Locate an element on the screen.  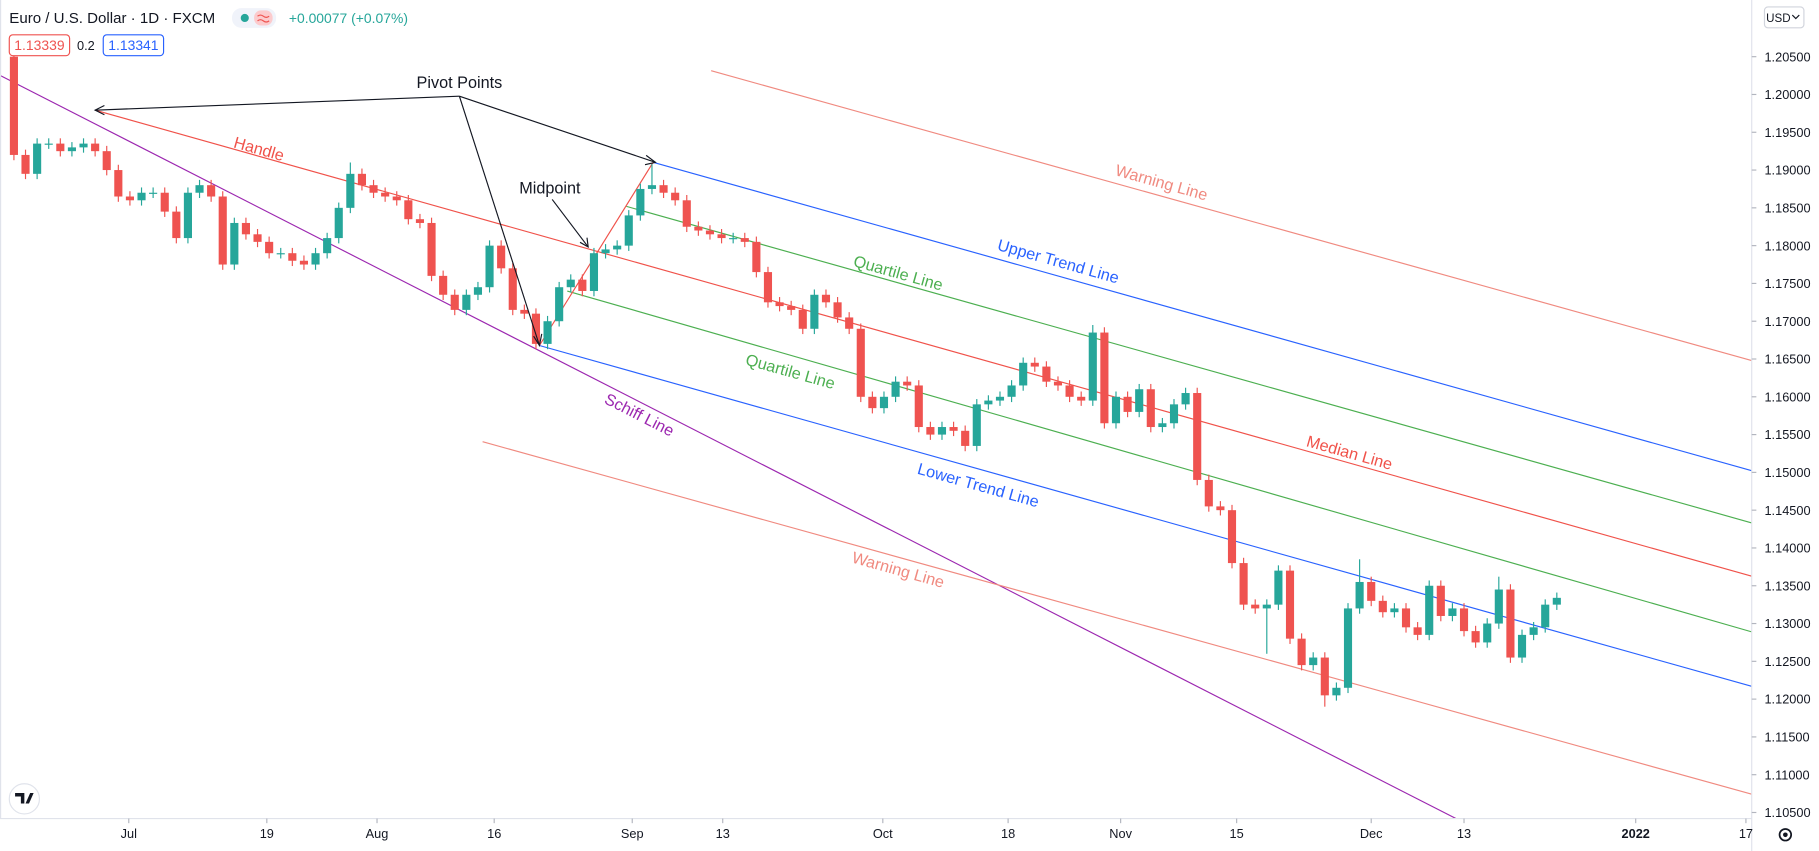
y-tick-label: 1.15000 is located at coordinates (1787, 472).